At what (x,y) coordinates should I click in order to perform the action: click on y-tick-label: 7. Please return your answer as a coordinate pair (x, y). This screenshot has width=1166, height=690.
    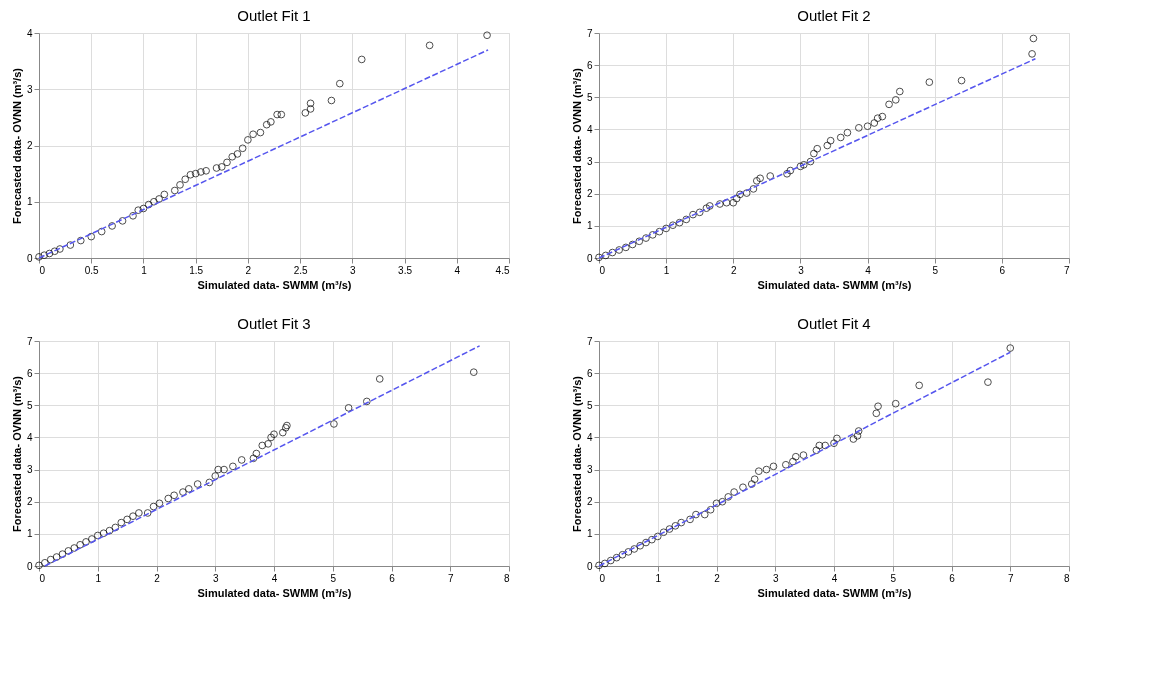
    Looking at the image, I should click on (589, 33).